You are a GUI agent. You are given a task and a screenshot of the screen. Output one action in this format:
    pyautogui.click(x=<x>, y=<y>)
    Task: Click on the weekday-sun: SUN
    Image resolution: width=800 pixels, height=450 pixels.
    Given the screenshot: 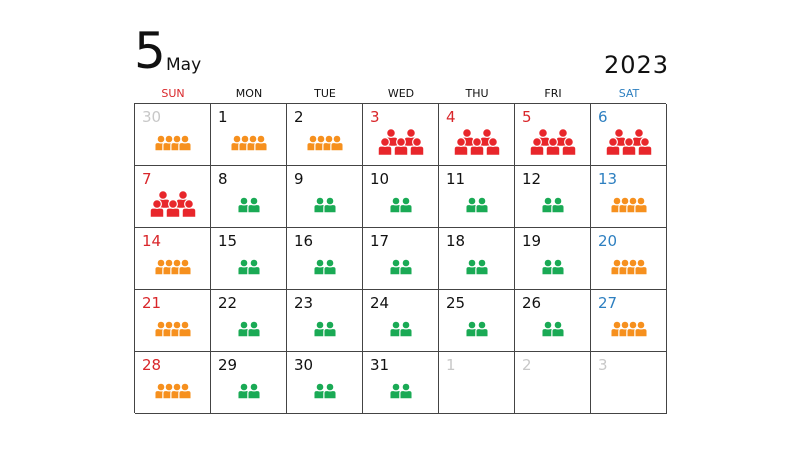 What is the action you would take?
    pyautogui.click(x=173, y=93)
    